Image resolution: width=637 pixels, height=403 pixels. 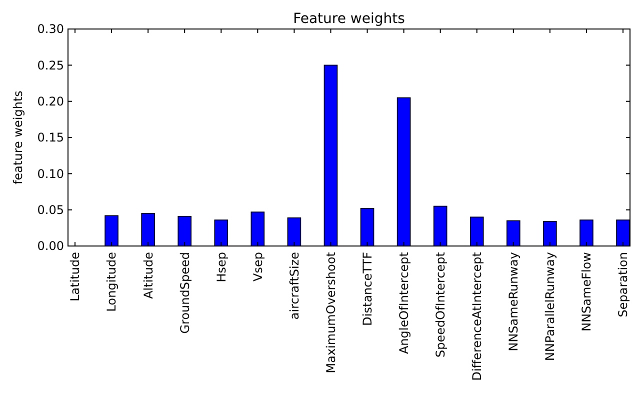 I want to click on x-tick-label: DifferenceAtIntercept, so click(x=477, y=316).